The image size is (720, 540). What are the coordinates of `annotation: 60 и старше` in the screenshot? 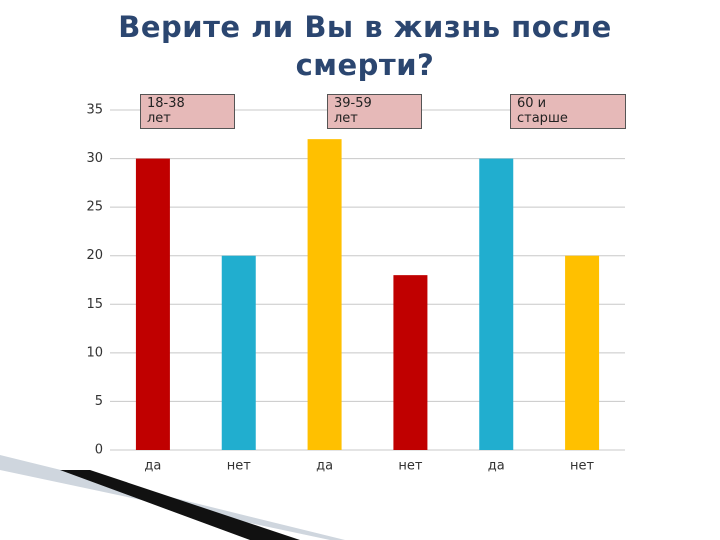 It's located at (568, 111).